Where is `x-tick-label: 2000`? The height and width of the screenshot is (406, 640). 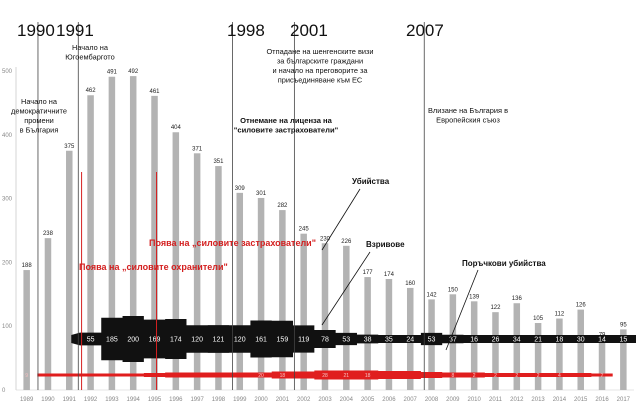 x-tick-label: 2000 is located at coordinates (261, 400).